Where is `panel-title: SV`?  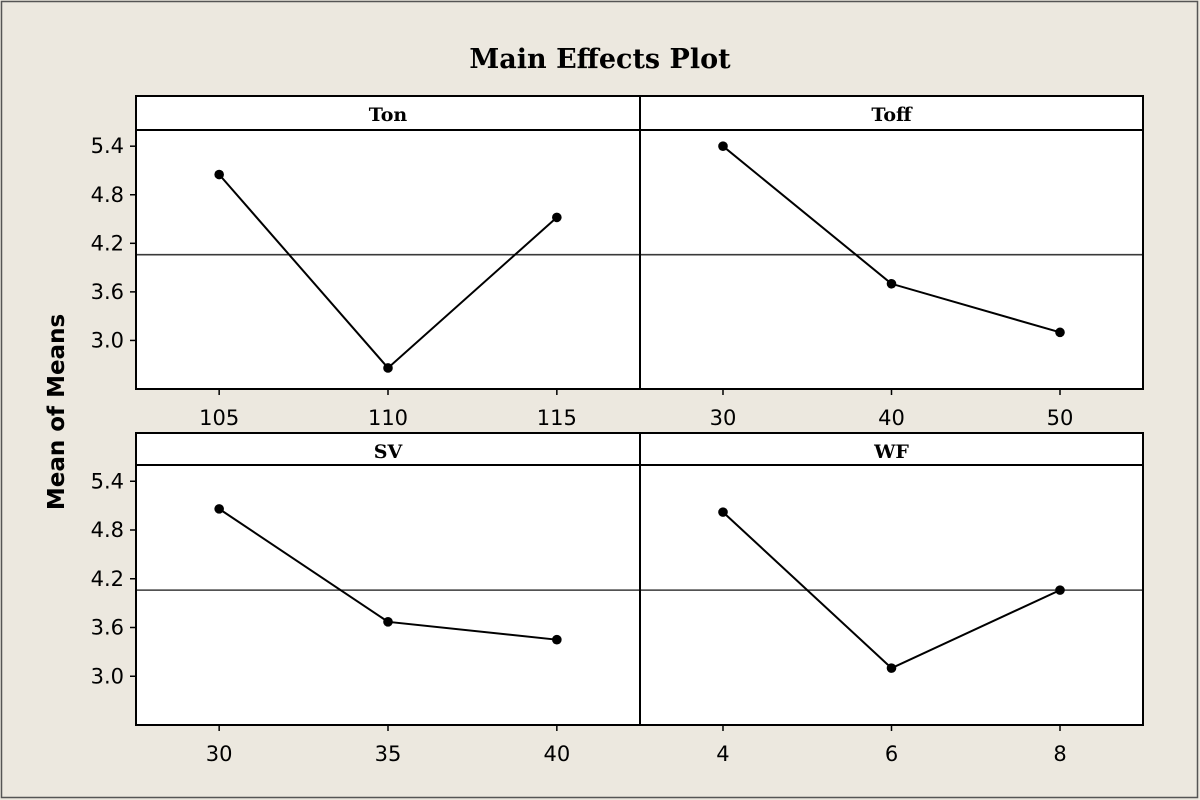
panel-title: SV is located at coordinates (389, 452).